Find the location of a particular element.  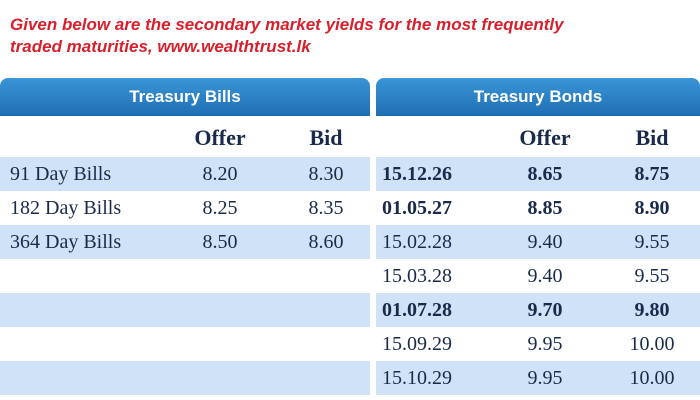

bond-bid: 9.80 is located at coordinates (652, 310).